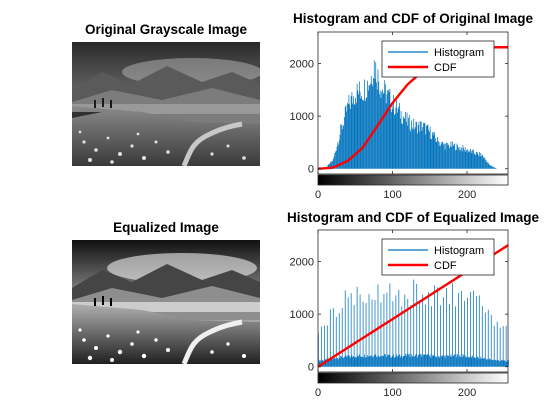 This screenshot has width=560, height=420. Describe the element at coordinates (302, 117) in the screenshot. I see `y-tick-label: 1000` at that location.